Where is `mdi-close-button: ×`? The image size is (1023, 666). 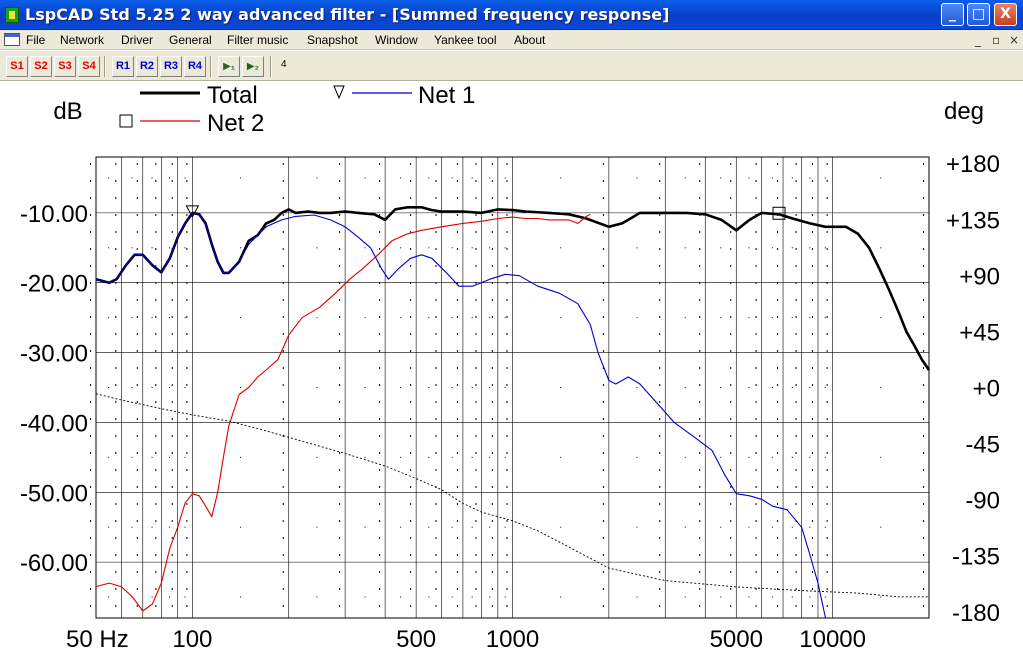
mdi-close-button: × is located at coordinates (1014, 40).